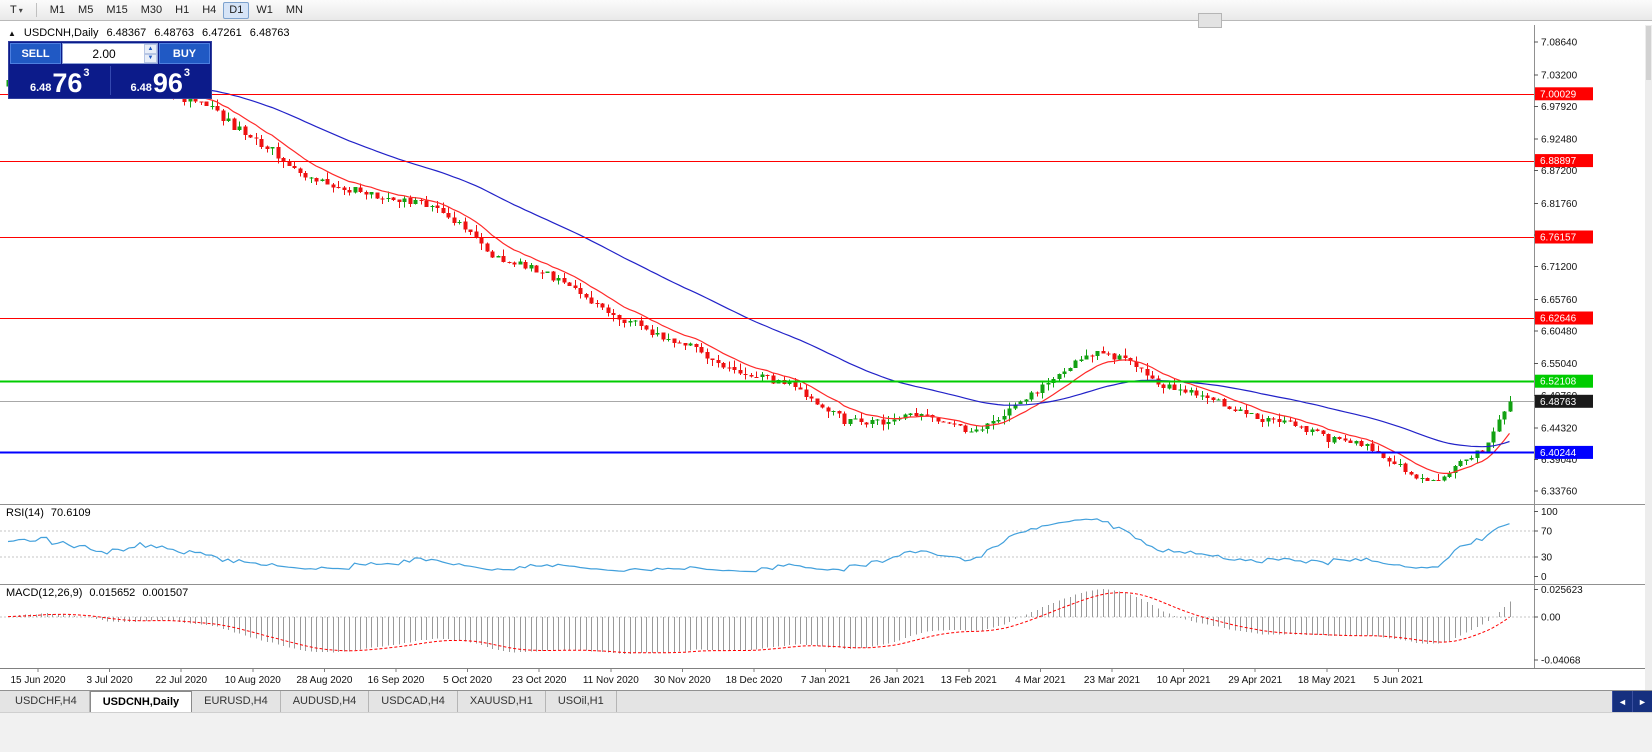 The image size is (1652, 752). I want to click on svg-text: 7.08640, so click(1559, 43).